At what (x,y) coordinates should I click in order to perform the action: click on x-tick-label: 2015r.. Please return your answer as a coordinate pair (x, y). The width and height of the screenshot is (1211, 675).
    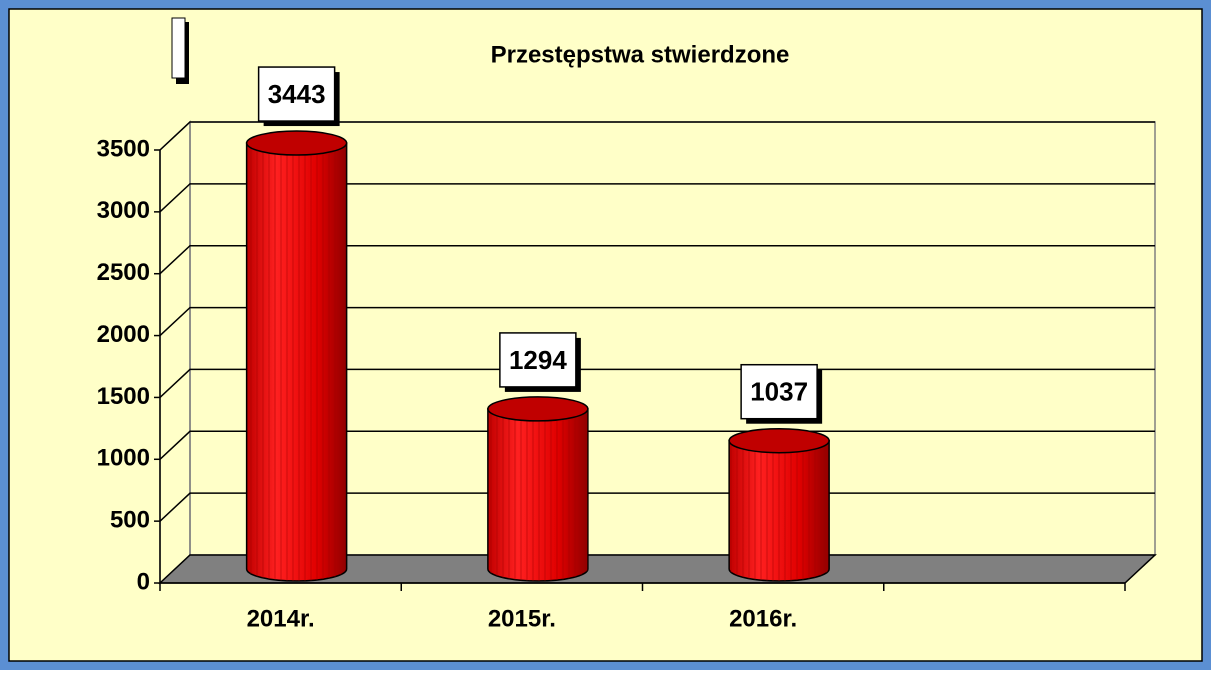
    Looking at the image, I should click on (522, 618).